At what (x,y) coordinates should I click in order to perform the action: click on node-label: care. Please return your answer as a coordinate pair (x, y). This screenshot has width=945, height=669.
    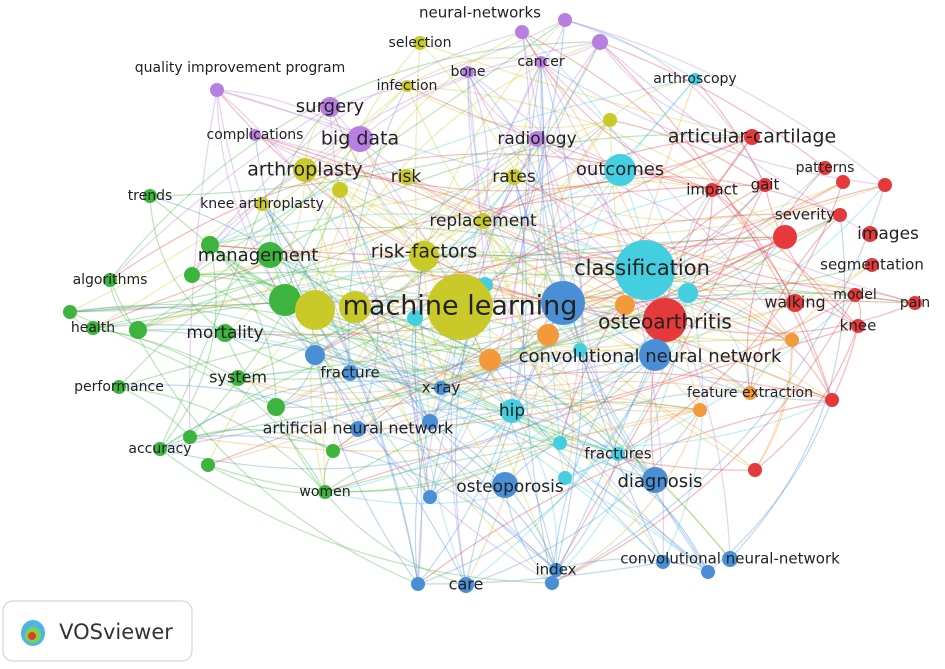
    Looking at the image, I should click on (466, 584).